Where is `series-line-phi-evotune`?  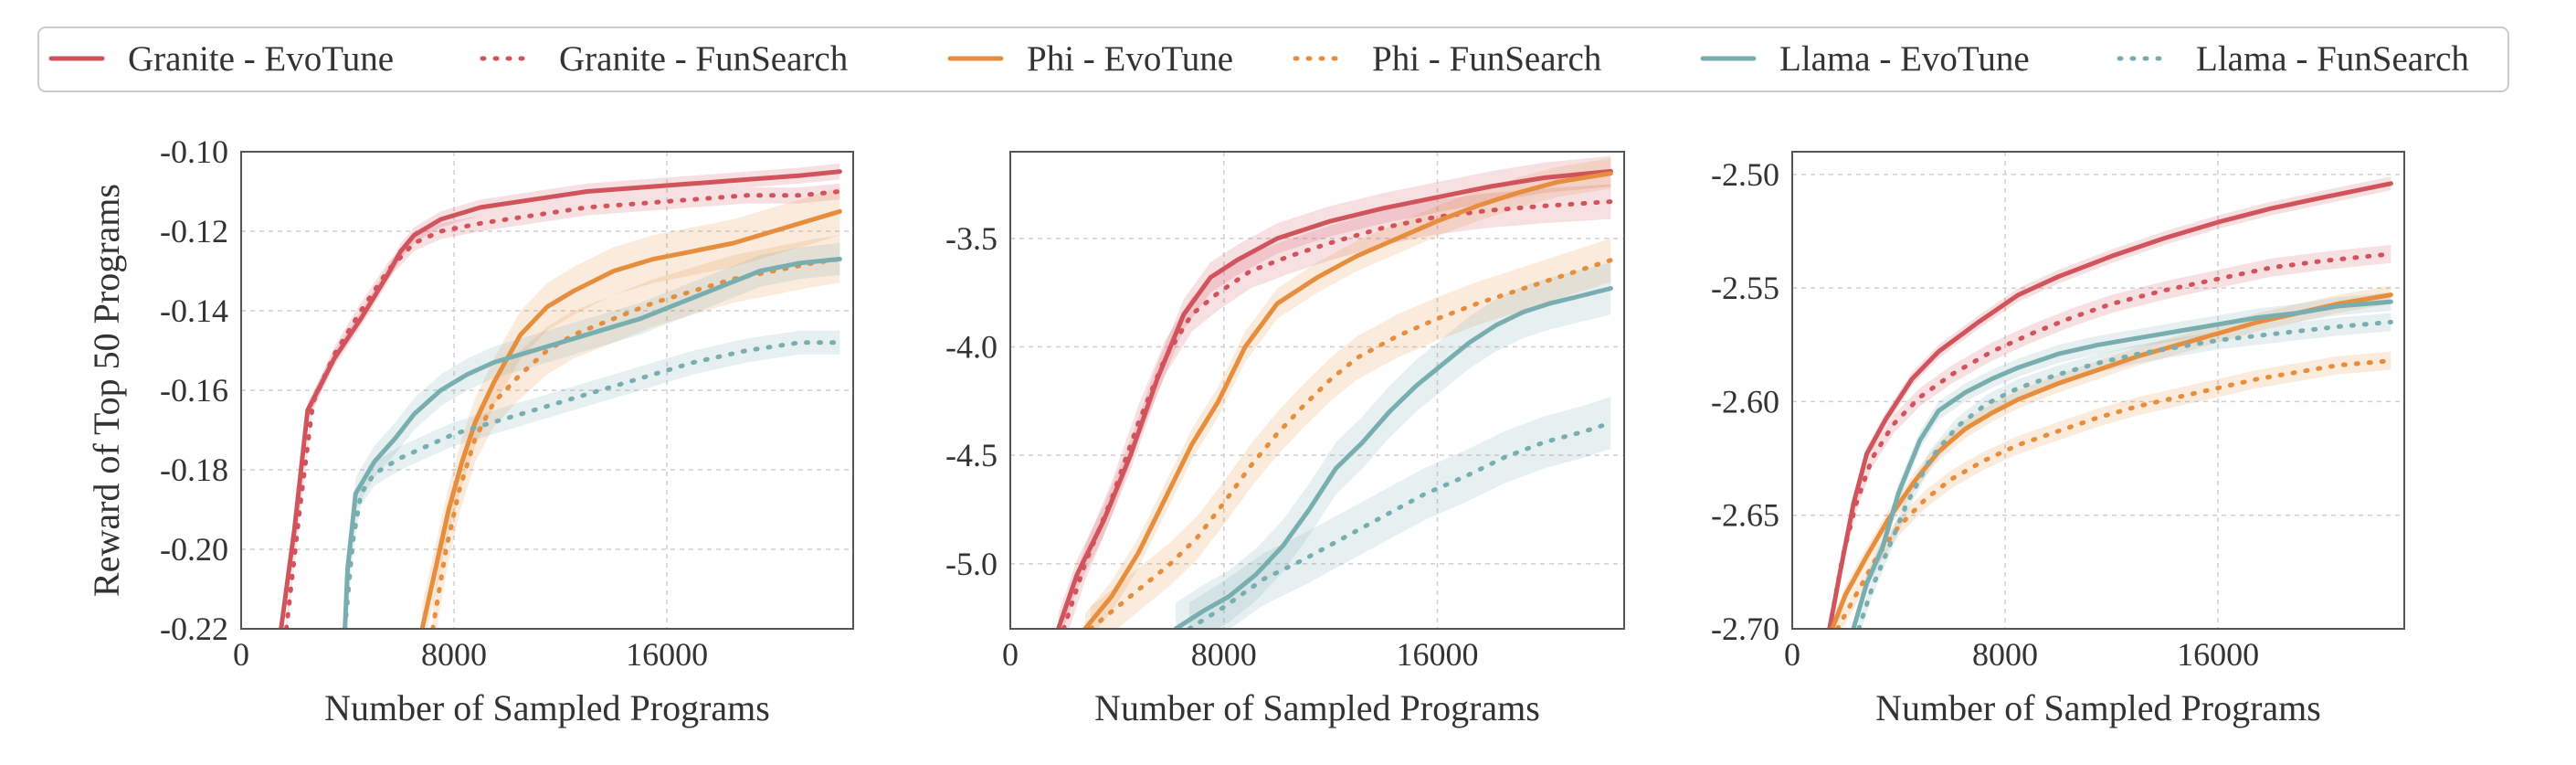
series-line-phi-evotune is located at coordinates (2111, 460).